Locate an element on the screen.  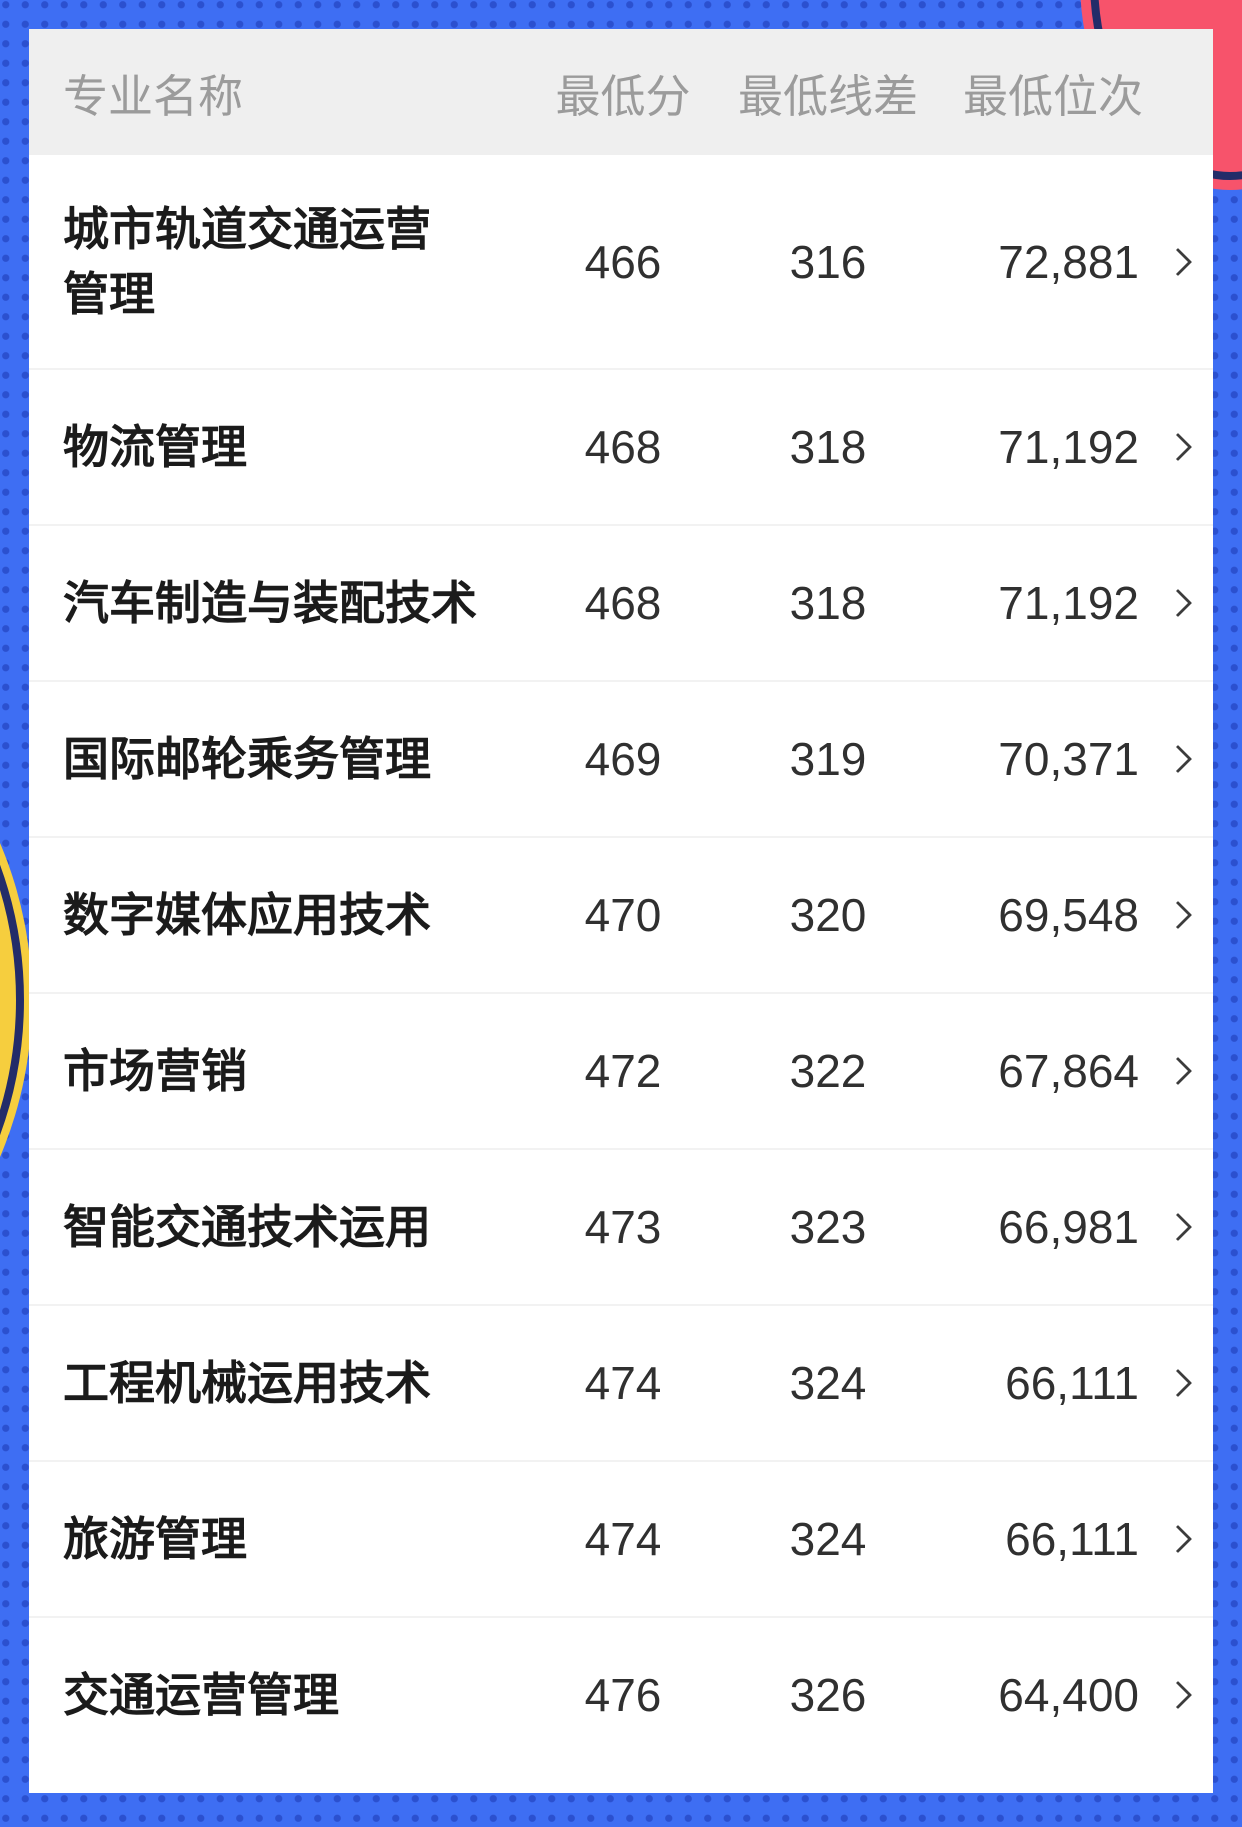
min-score-value: 466 is located at coordinates (623, 261).